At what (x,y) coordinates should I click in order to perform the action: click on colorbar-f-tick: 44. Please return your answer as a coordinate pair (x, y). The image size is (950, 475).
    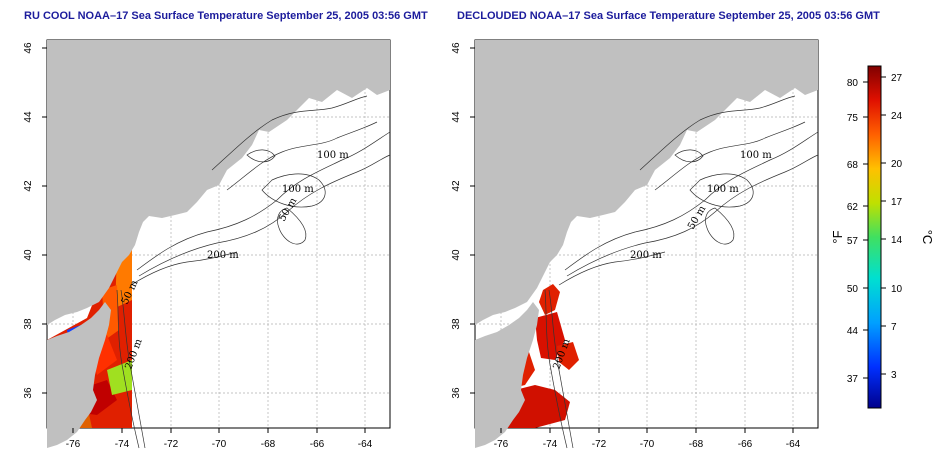
    Looking at the image, I should click on (853, 331).